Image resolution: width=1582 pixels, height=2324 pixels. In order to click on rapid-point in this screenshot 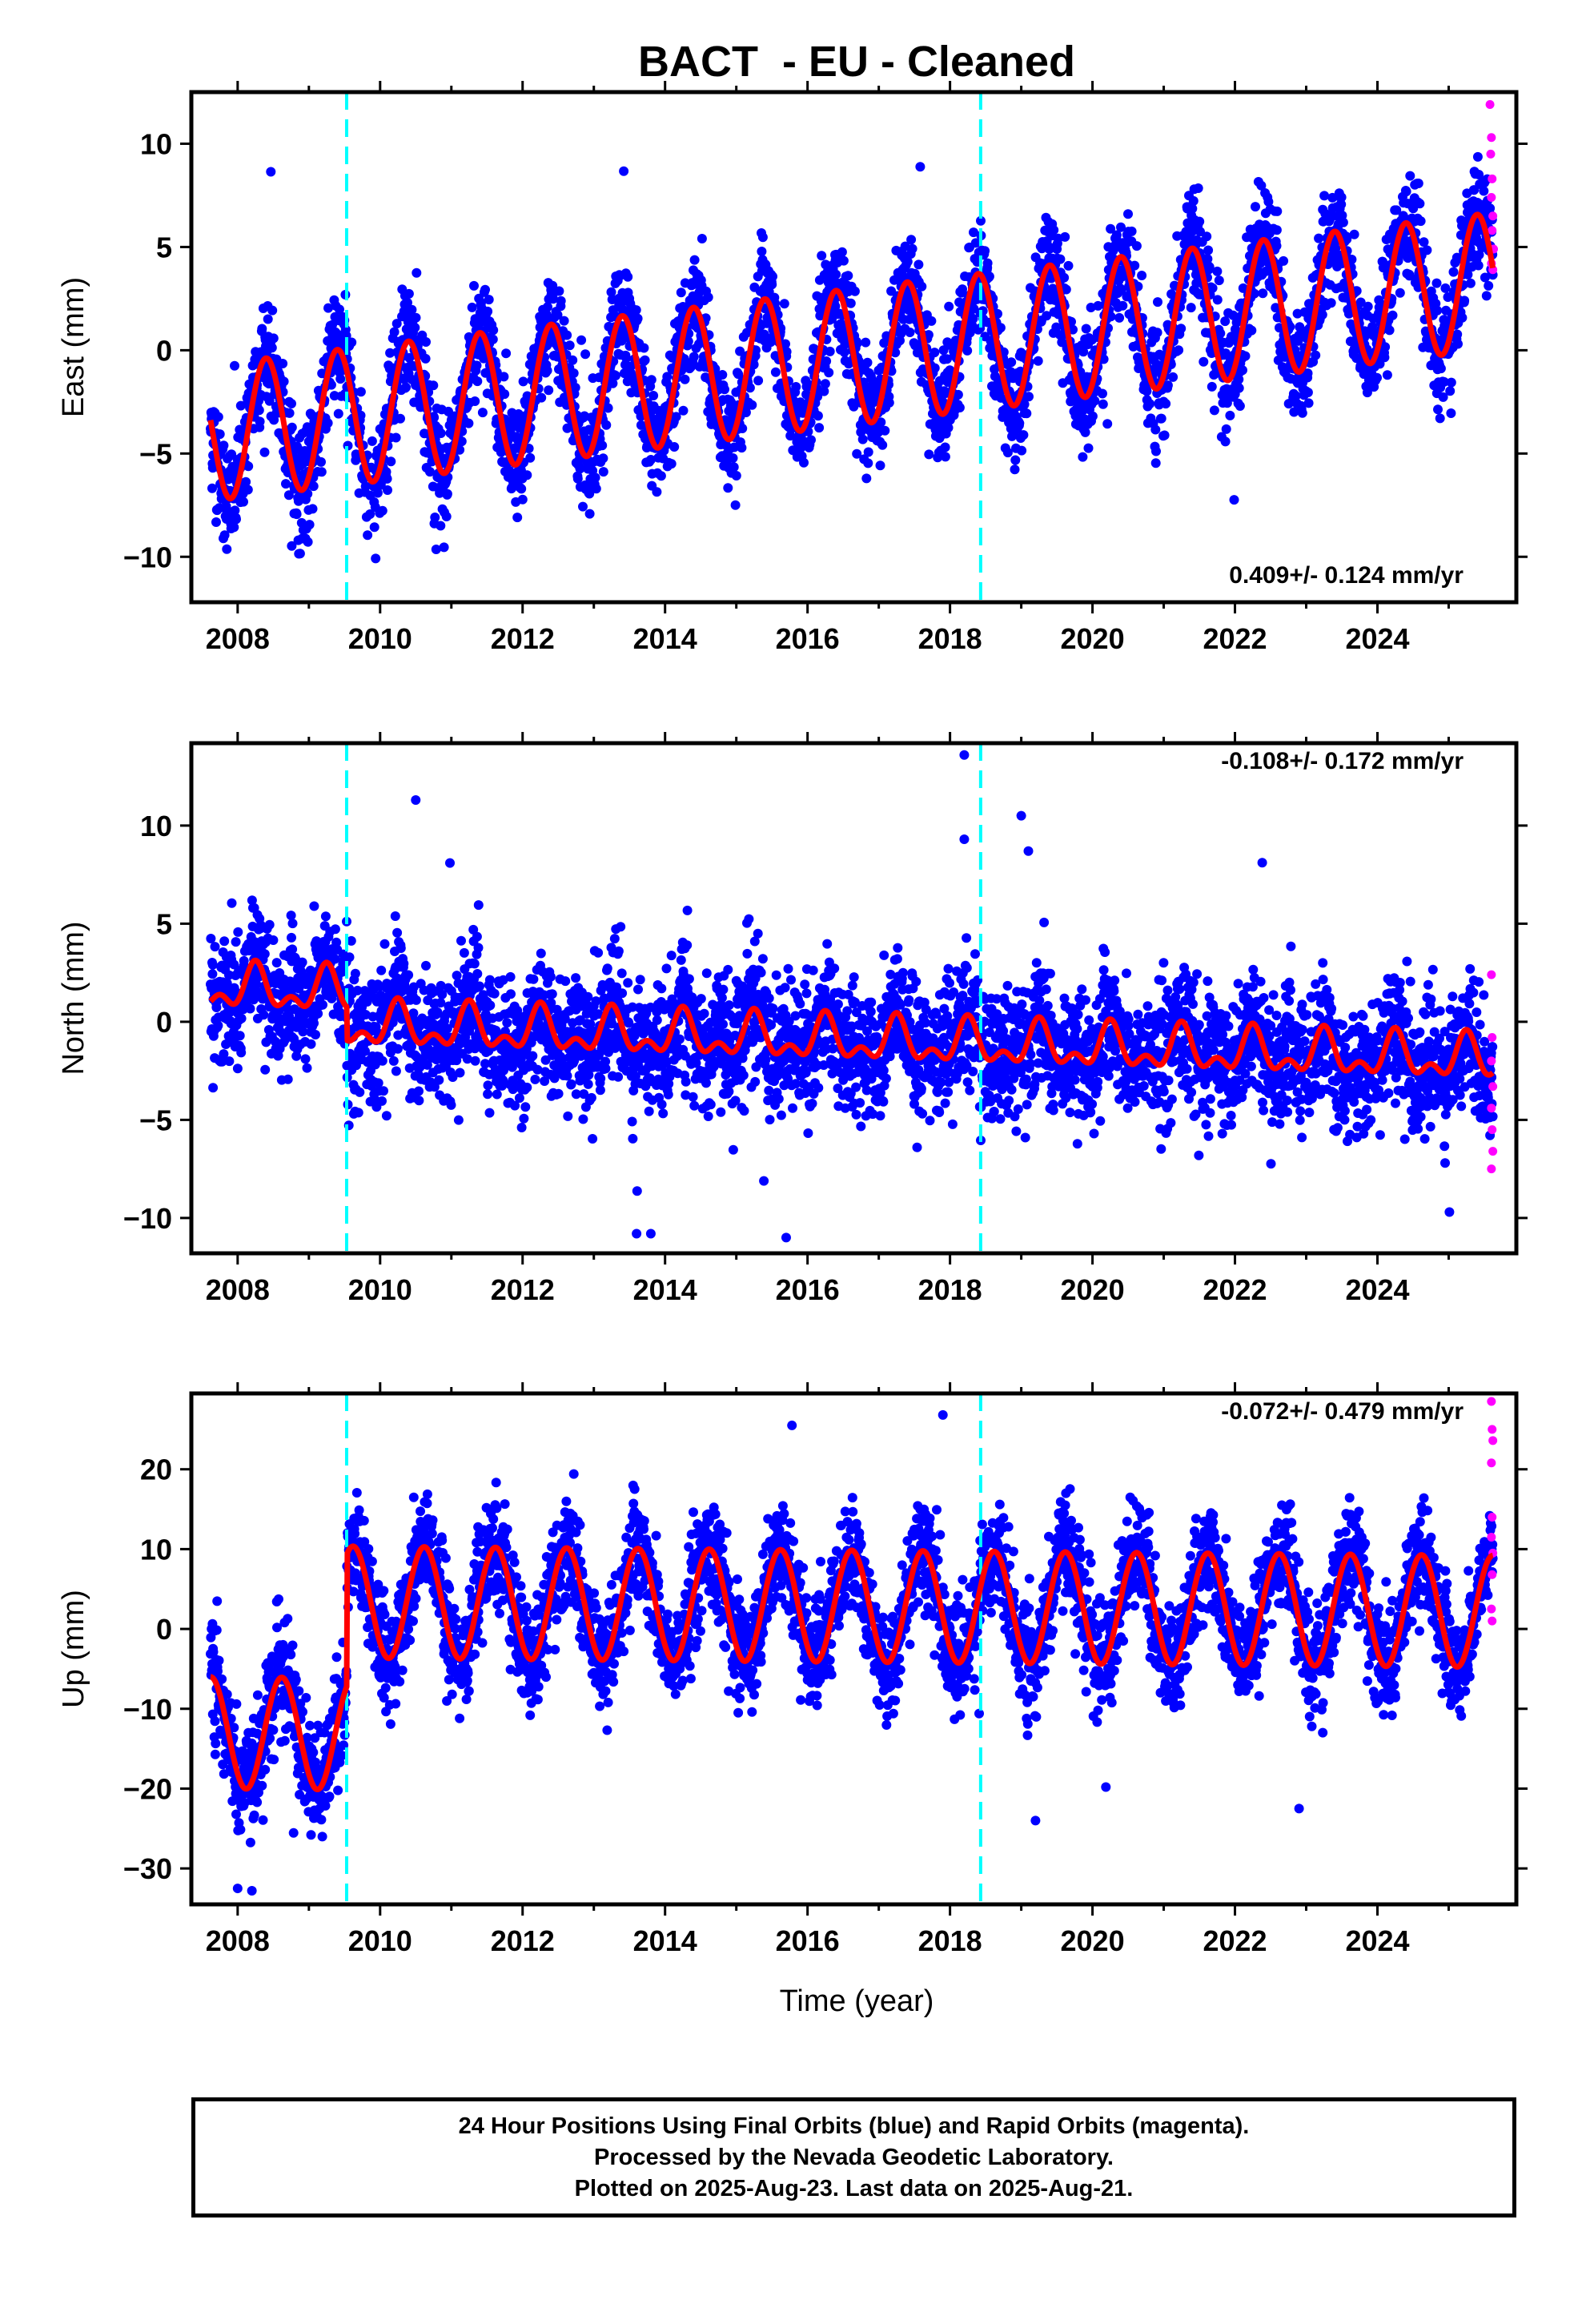, I will do `click(1491, 138)`.